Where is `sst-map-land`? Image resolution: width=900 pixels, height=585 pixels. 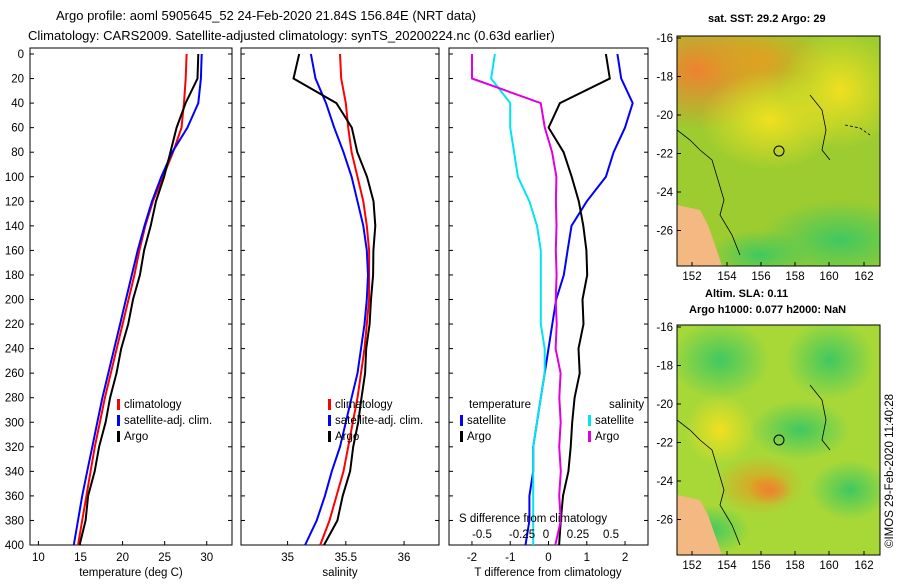
sst-map-land is located at coordinates (699, 235).